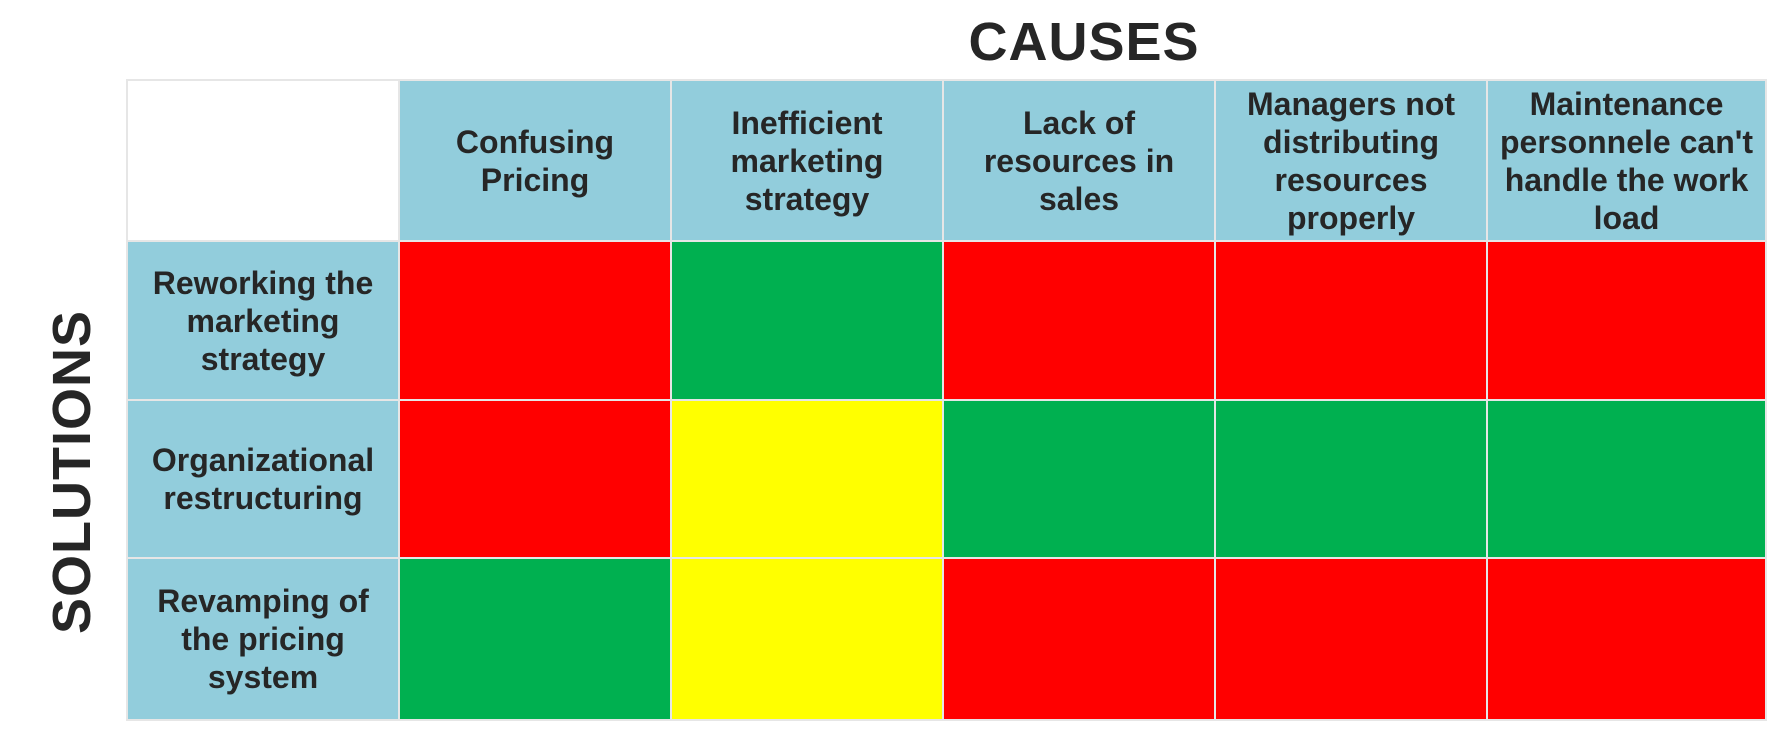  Describe the element at coordinates (1084, 42) in the screenshot. I see `causes-title: CAUSES` at that location.